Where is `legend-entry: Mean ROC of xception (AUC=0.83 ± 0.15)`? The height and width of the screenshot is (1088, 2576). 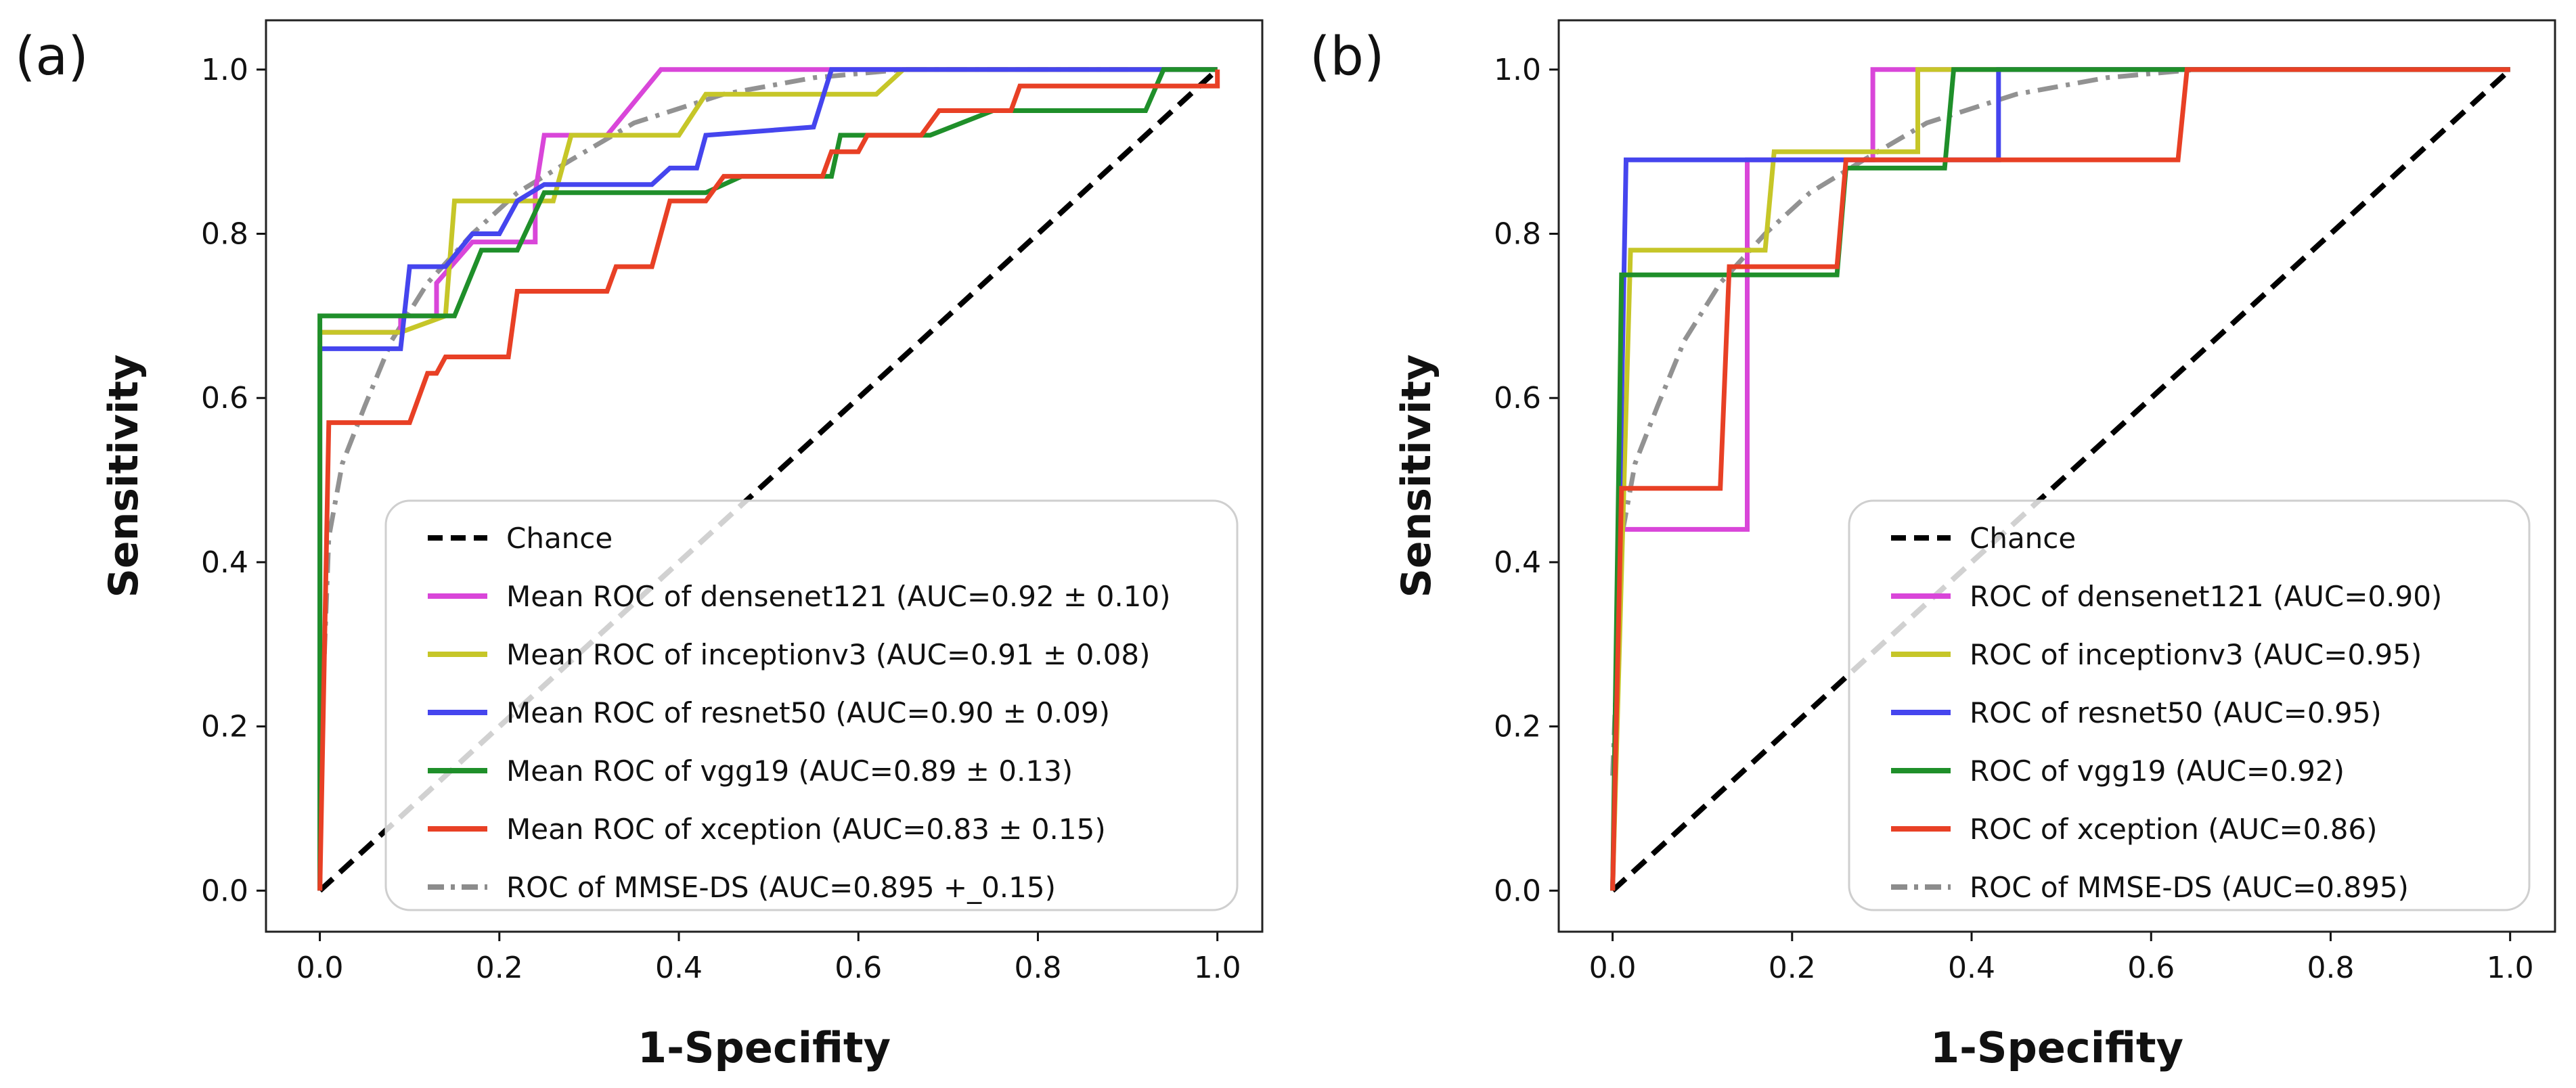
legend-entry: Mean ROC of xception (AUC=0.83 ± 0.15) is located at coordinates (806, 829).